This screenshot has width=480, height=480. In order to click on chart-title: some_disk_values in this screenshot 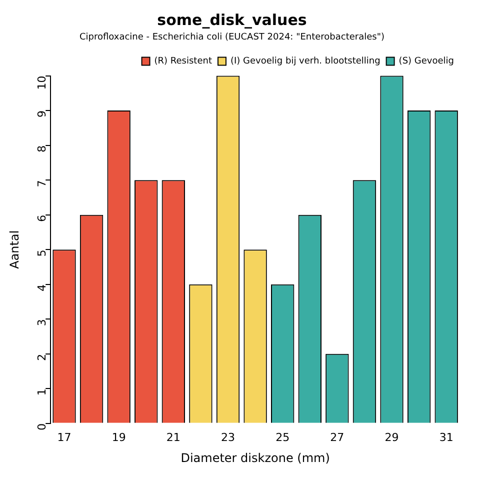, I will do `click(232, 19)`.